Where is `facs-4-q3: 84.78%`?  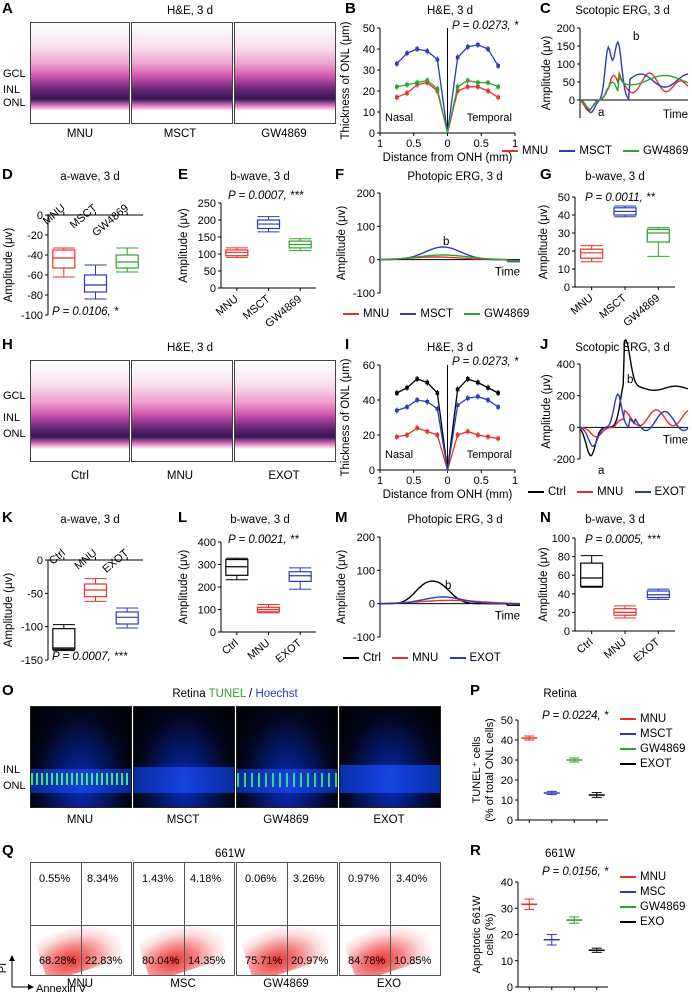
facs-4-q3: 84.78% is located at coordinates (367, 961).